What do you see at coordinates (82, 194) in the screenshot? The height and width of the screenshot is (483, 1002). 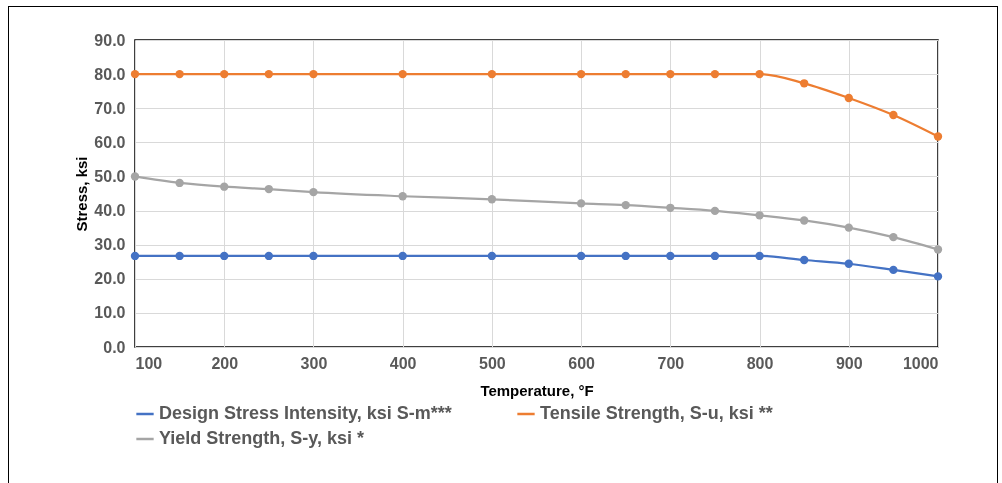 I see `y-axis-title: Stress, ksi` at bounding box center [82, 194].